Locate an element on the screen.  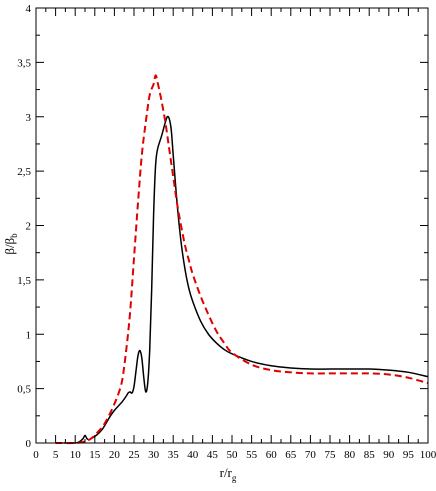
y-axis-title: β/βb is located at coordinates (10, 244).